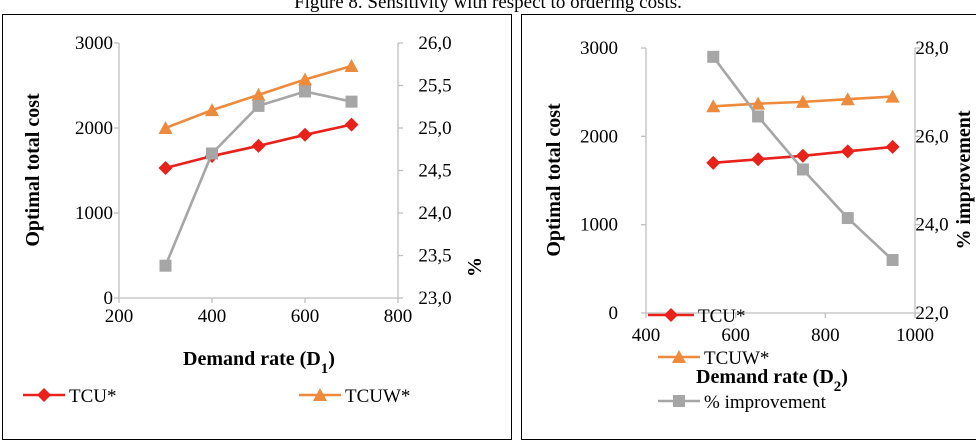 The width and height of the screenshot is (976, 440). Describe the element at coordinates (119, 316) in the screenshot. I see `x-tick-label: 200` at that location.